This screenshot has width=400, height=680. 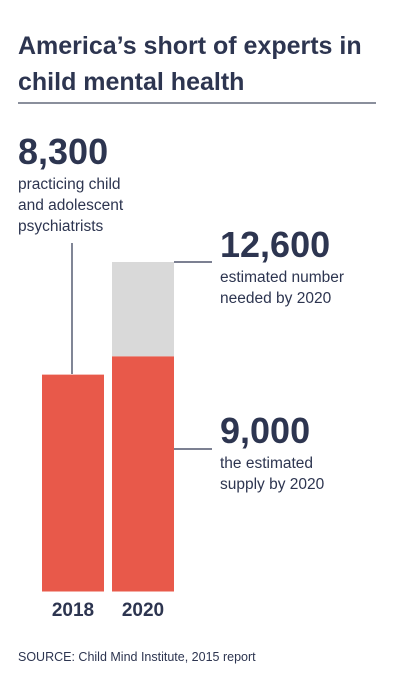 What do you see at coordinates (265, 430) in the screenshot?
I see `annotation-value: 9,000` at bounding box center [265, 430].